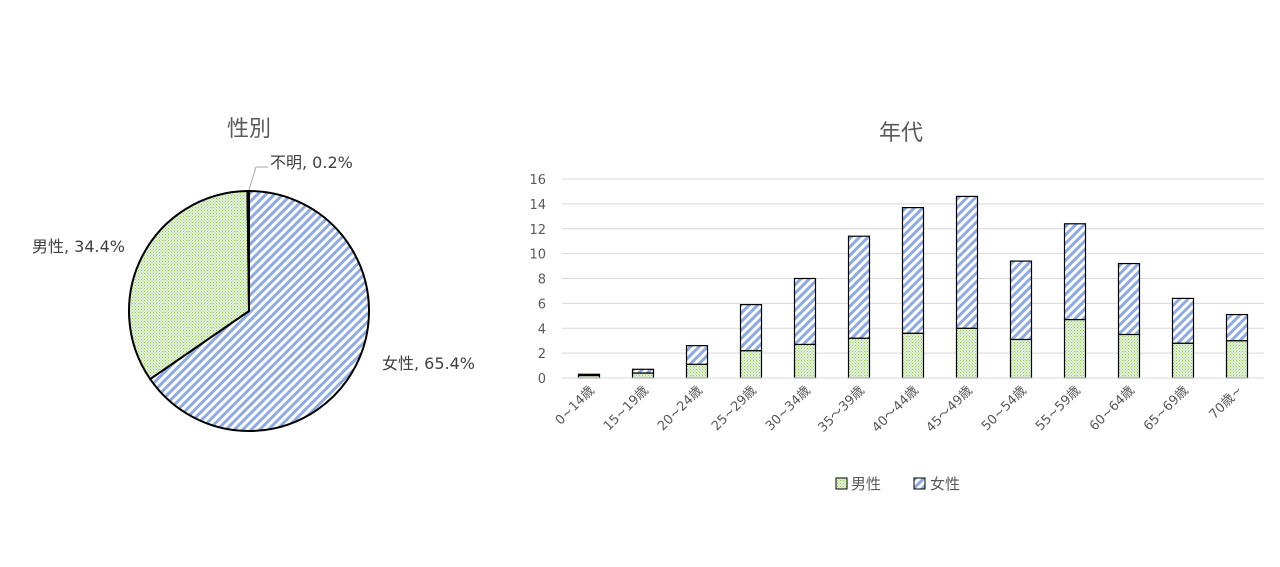 Image resolution: width=1280 pixels, height=567 pixels. What do you see at coordinates (895, 409) in the screenshot?
I see `x-category-label: 40～44歳` at bounding box center [895, 409].